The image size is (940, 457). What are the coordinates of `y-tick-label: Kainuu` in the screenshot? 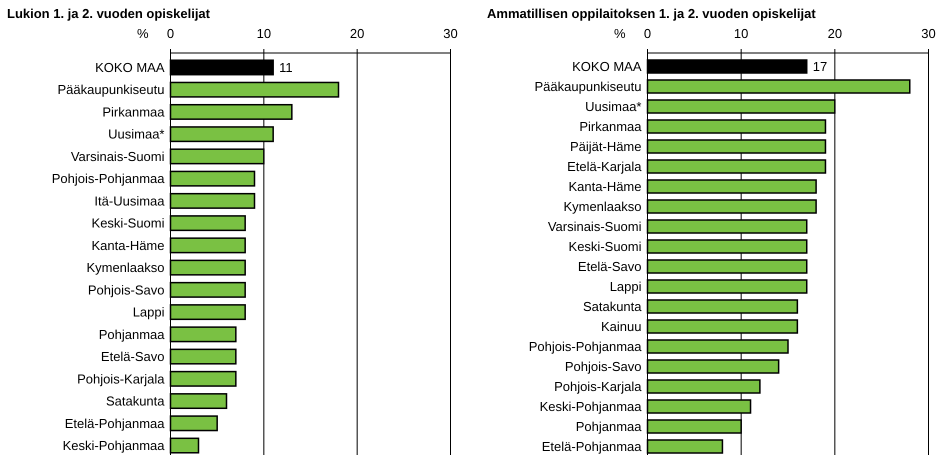 It's located at (621, 326).